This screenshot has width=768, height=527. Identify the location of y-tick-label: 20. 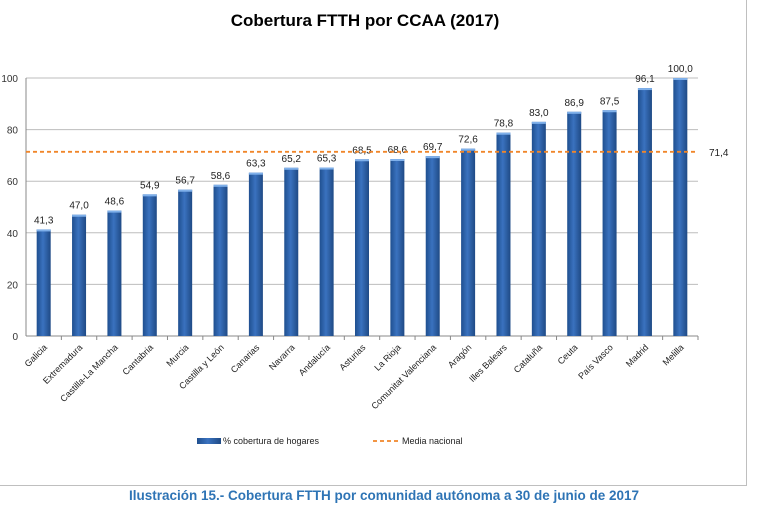
(13, 285).